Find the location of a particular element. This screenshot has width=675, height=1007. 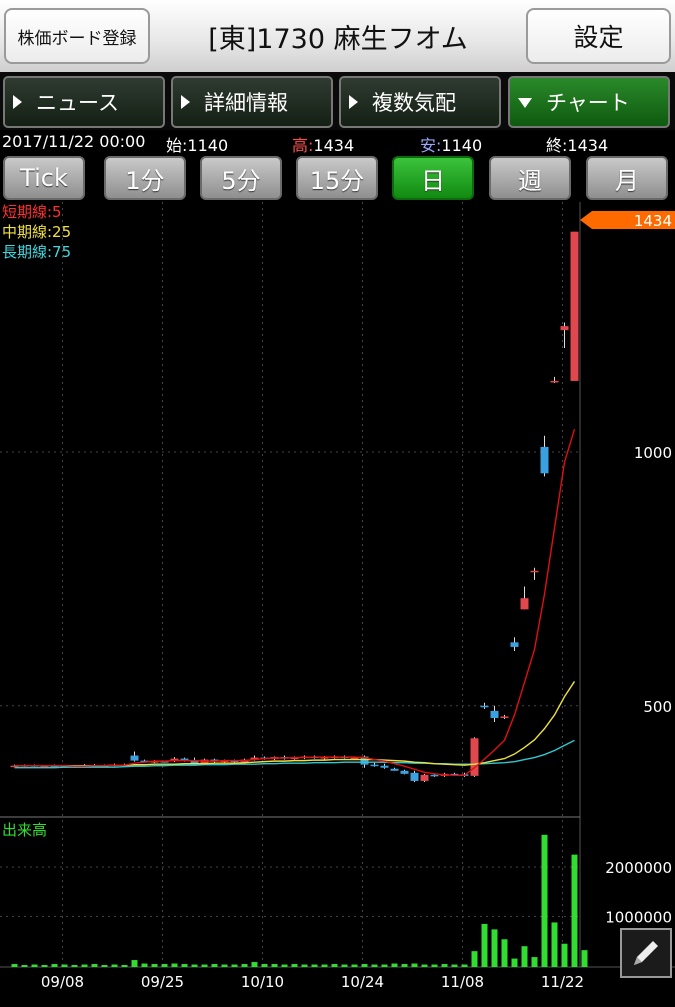

tab-bar: ニュース 詳細情報 複数気配 チャート is located at coordinates (337, 101).